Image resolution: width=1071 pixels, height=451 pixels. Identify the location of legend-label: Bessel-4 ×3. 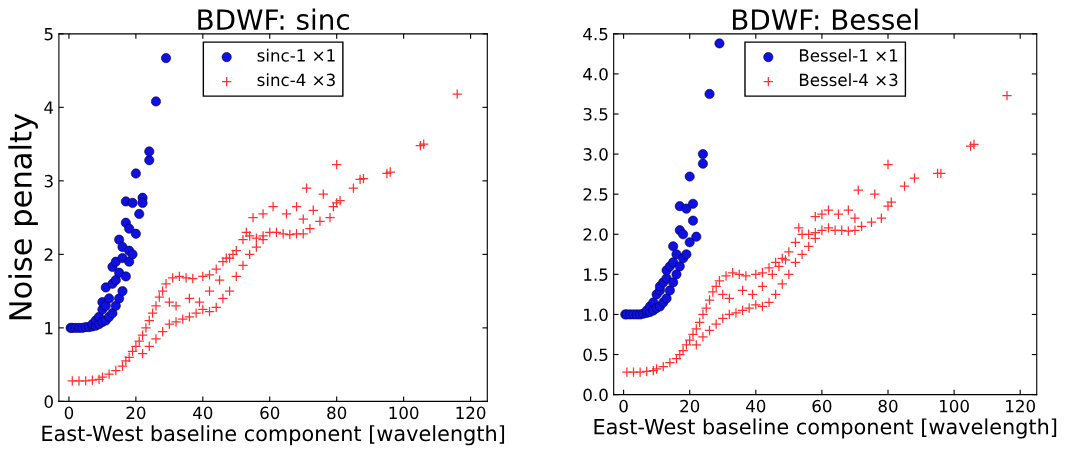
(848, 80).